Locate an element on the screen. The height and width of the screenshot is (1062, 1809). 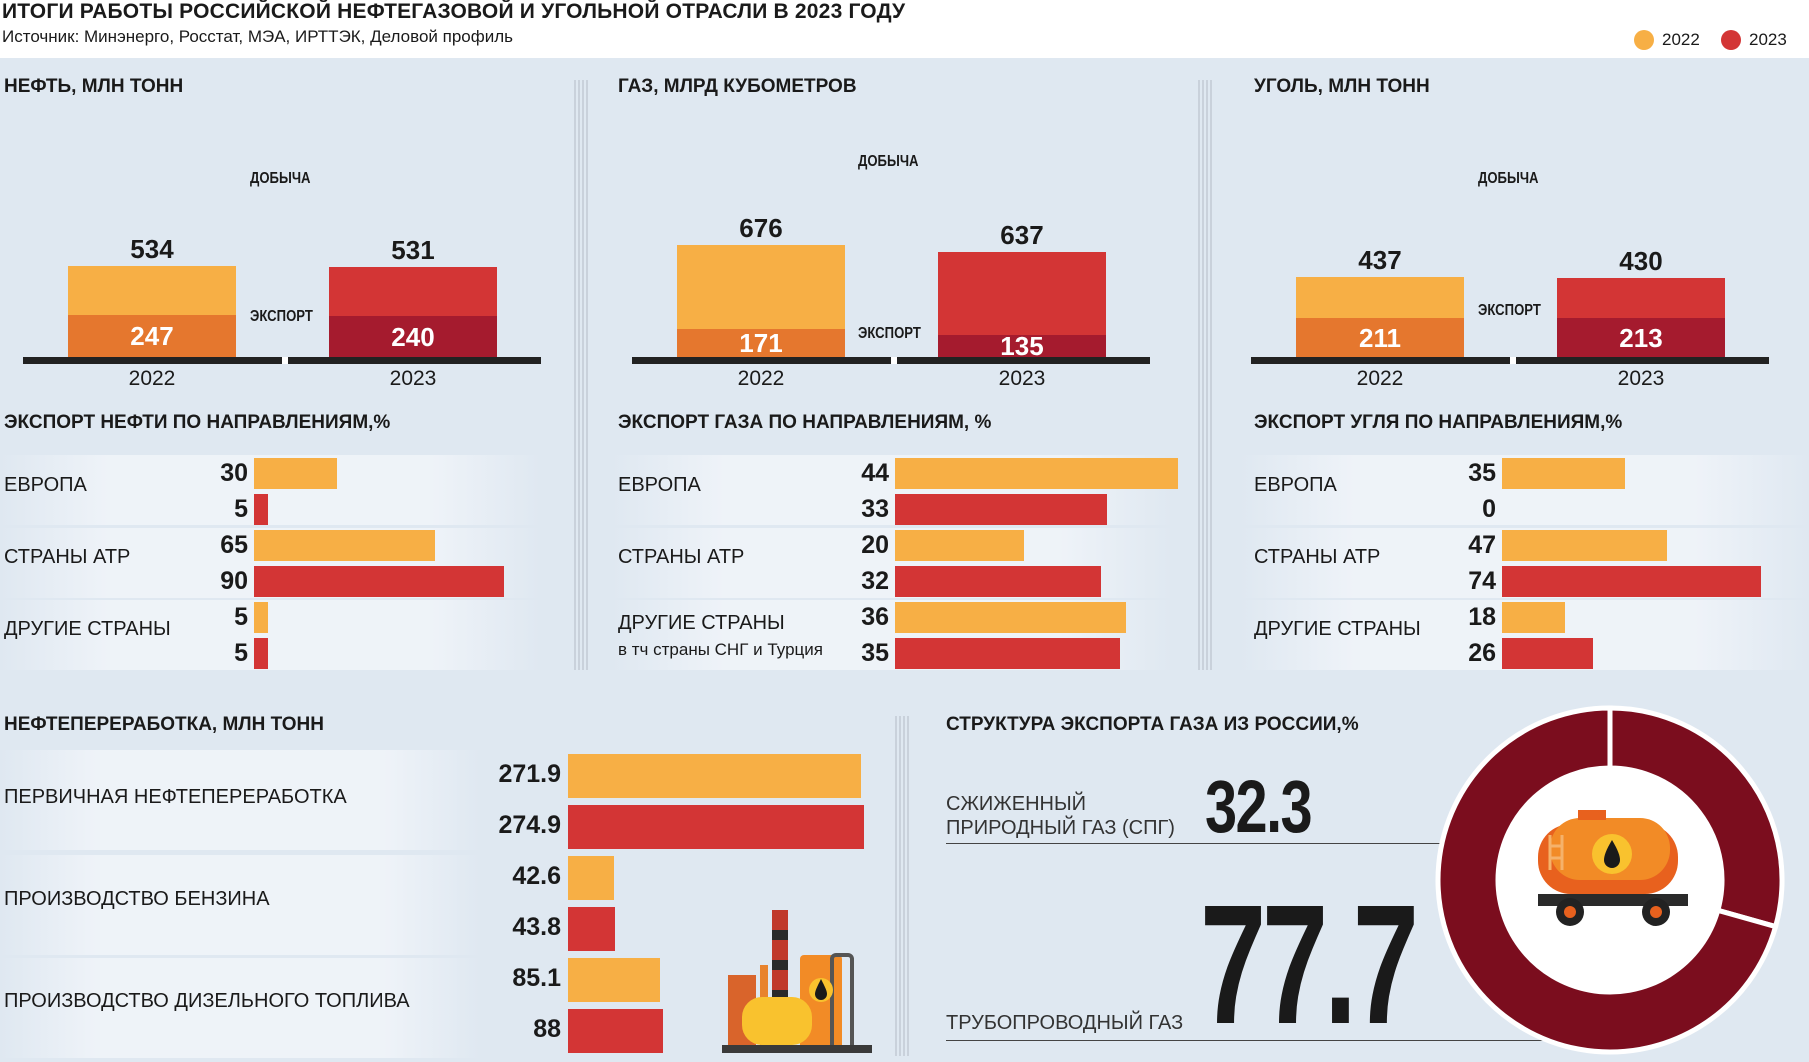
gas-baseline-gap is located at coordinates (894, 360).